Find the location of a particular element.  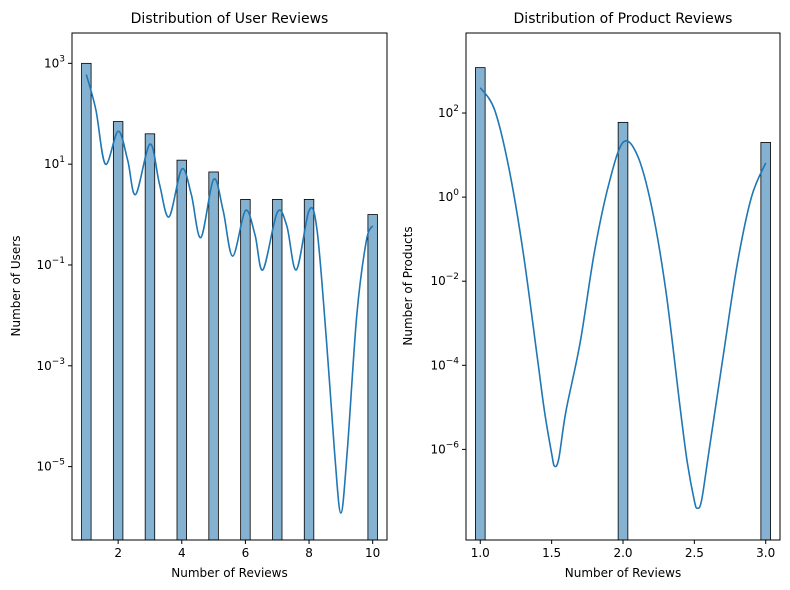

x-tick-label: 2.0 is located at coordinates (622, 553).